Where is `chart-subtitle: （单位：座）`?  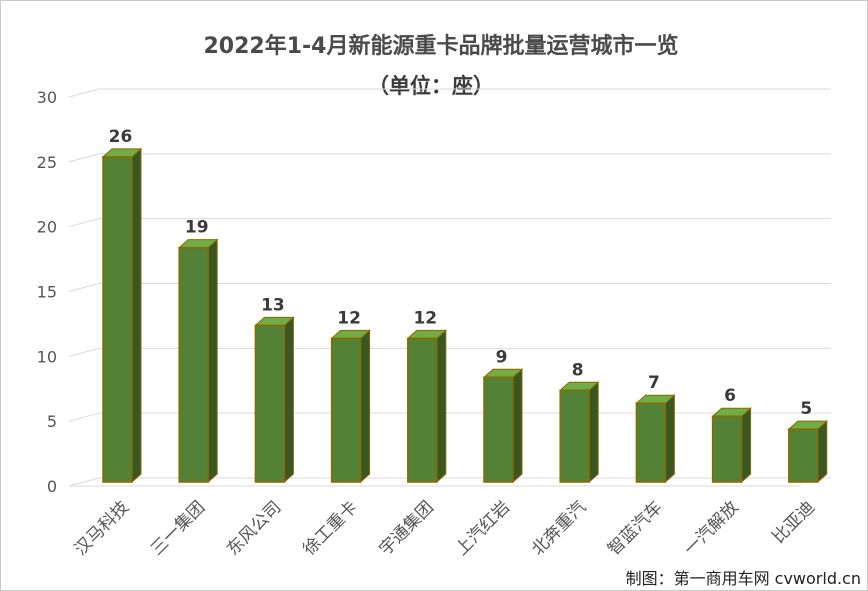 chart-subtitle: （单位：座） is located at coordinates (431, 86).